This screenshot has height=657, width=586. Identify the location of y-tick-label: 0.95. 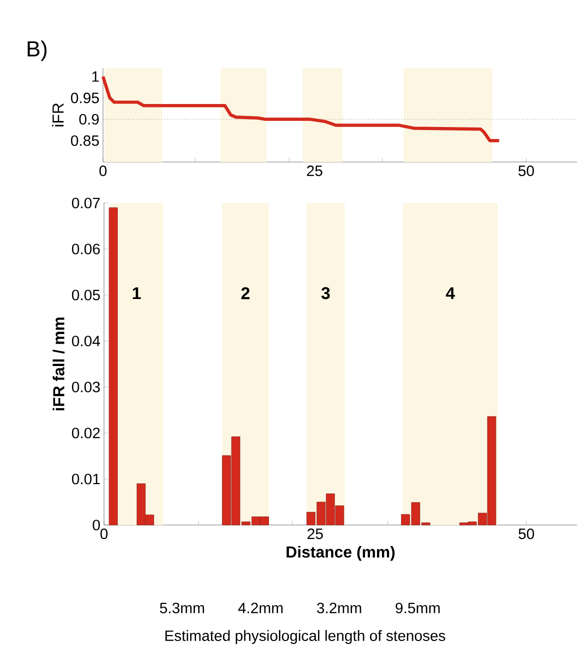
(84, 98).